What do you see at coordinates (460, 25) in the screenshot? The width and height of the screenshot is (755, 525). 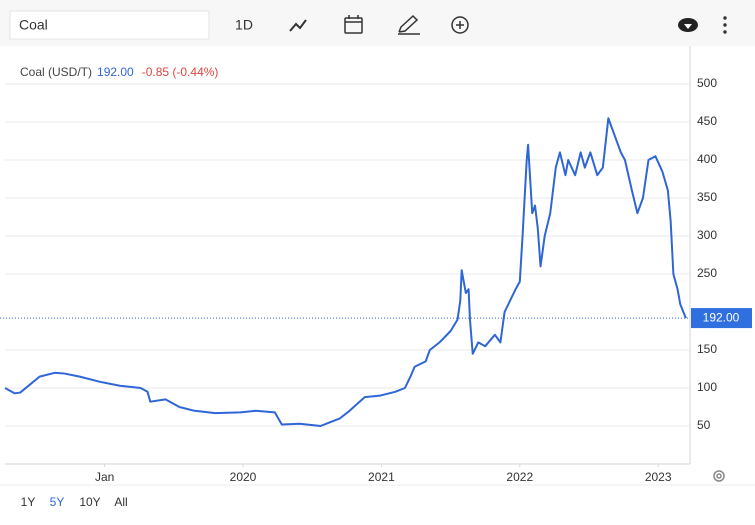 I see `add-icon` at bounding box center [460, 25].